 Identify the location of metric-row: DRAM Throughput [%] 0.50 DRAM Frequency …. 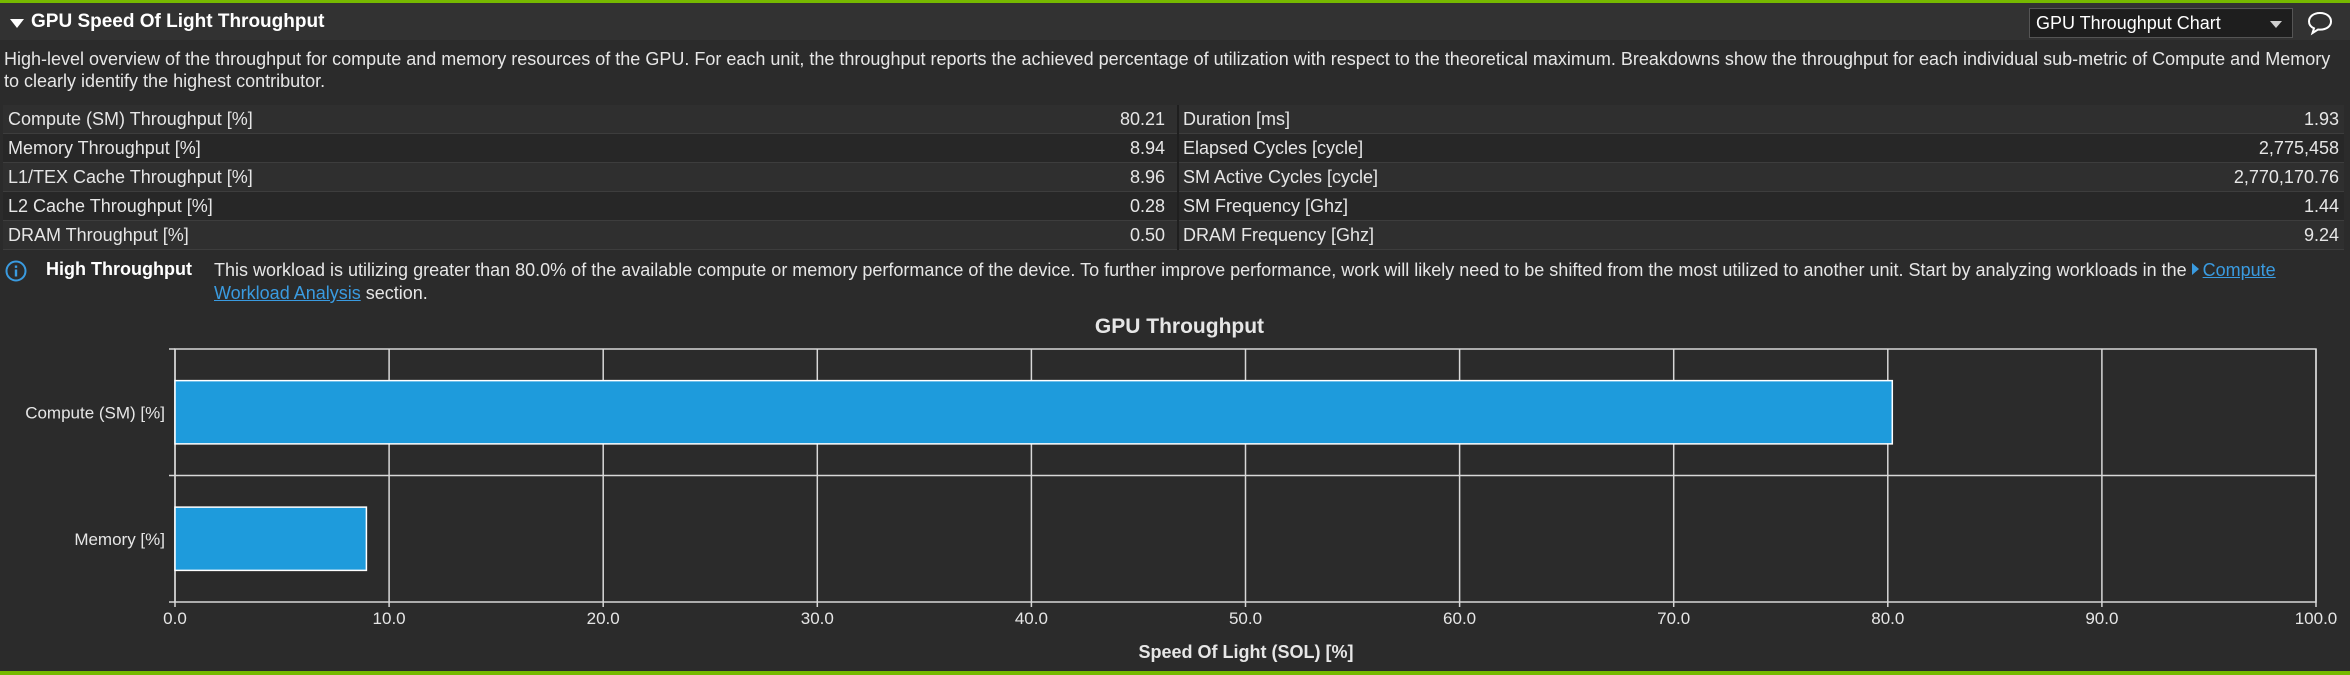
(1173, 235).